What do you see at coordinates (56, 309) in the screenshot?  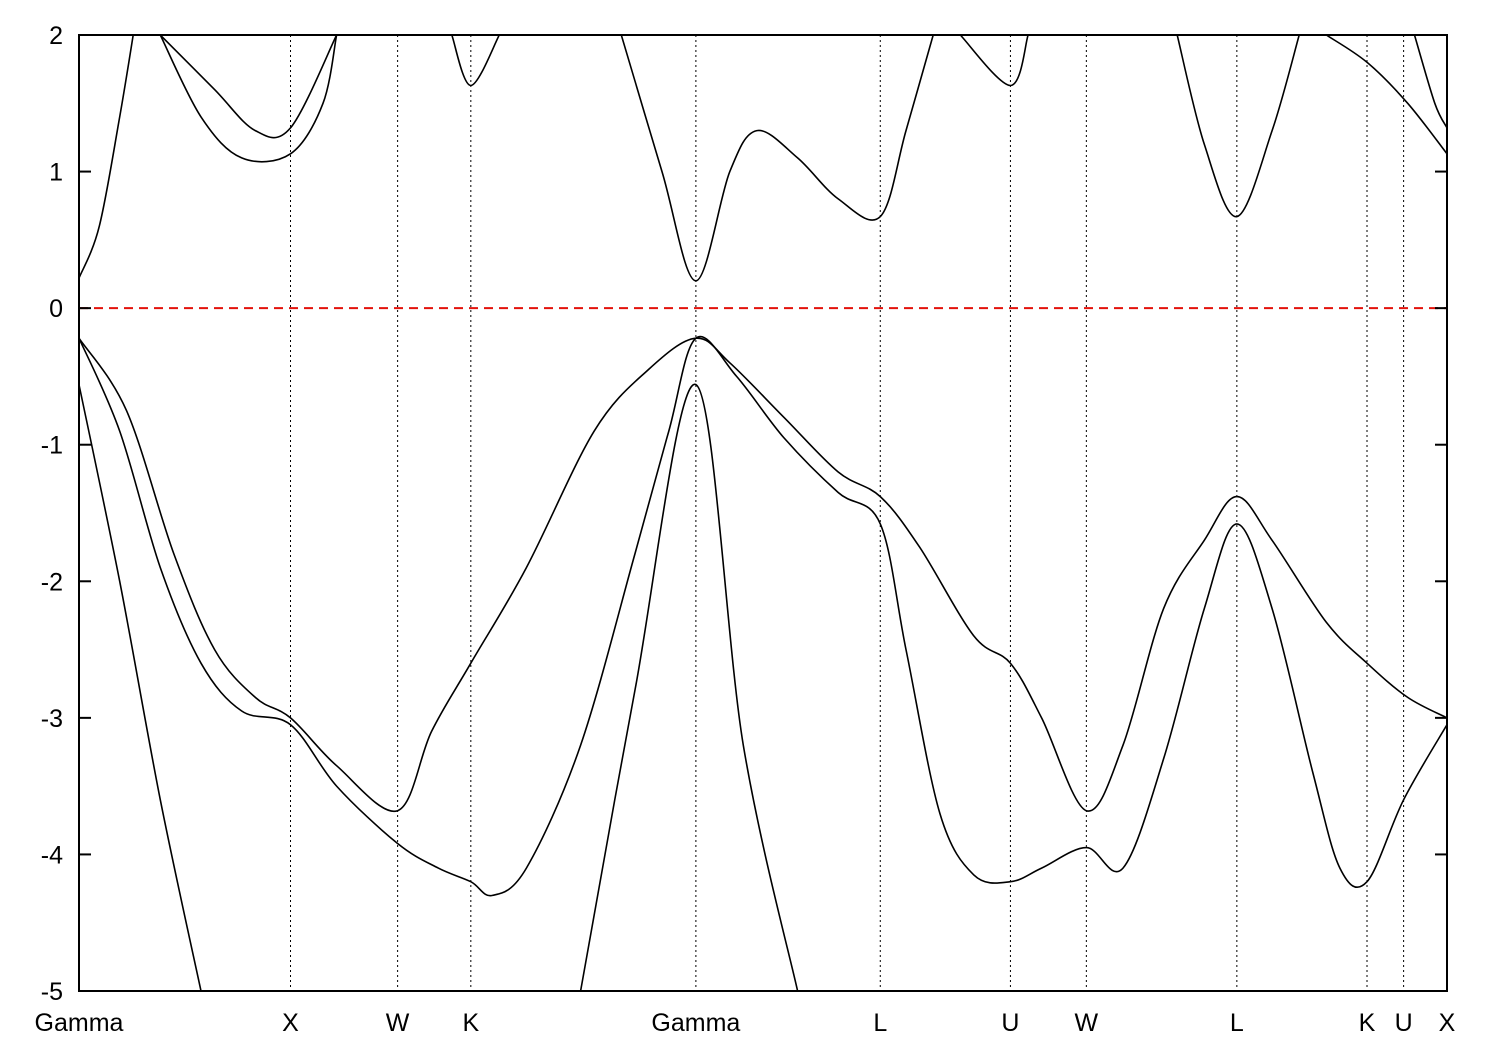 I see `y-tick-label: 0` at bounding box center [56, 309].